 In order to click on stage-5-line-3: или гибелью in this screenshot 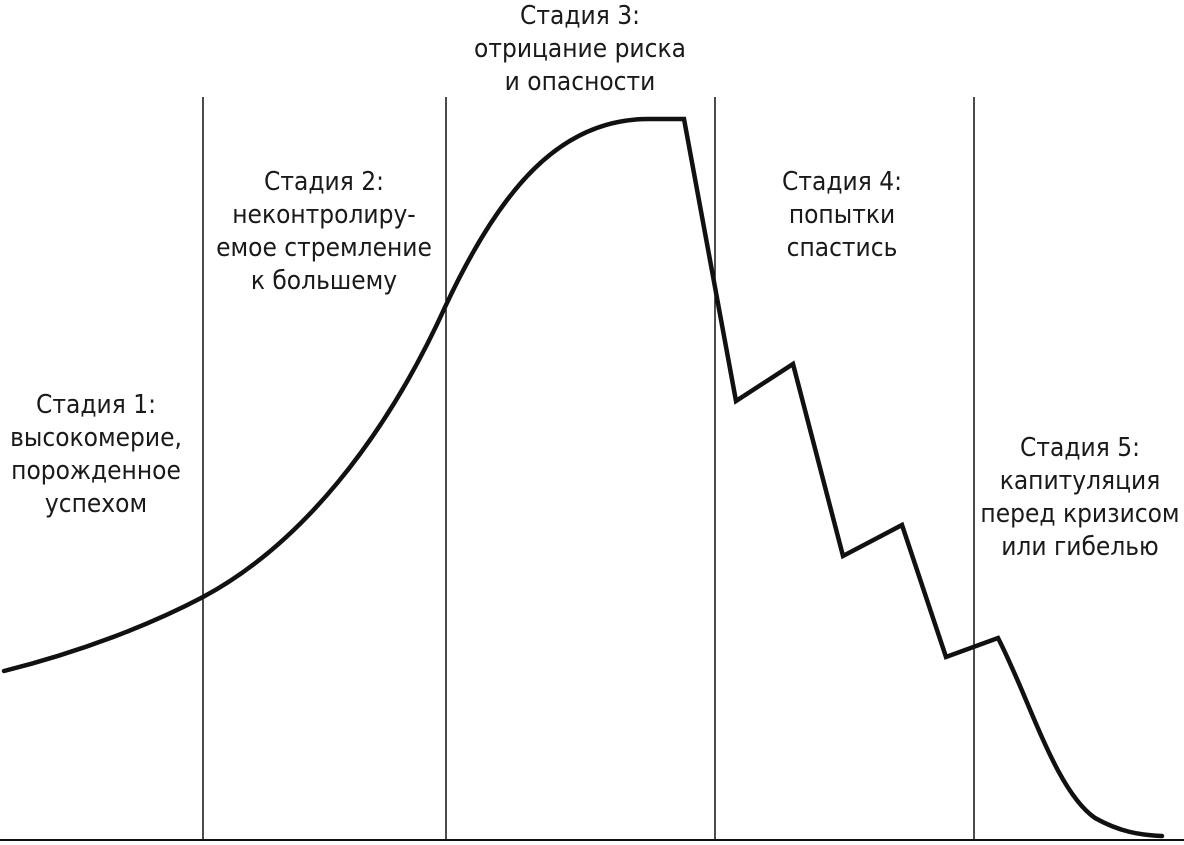, I will do `click(1080, 547)`.